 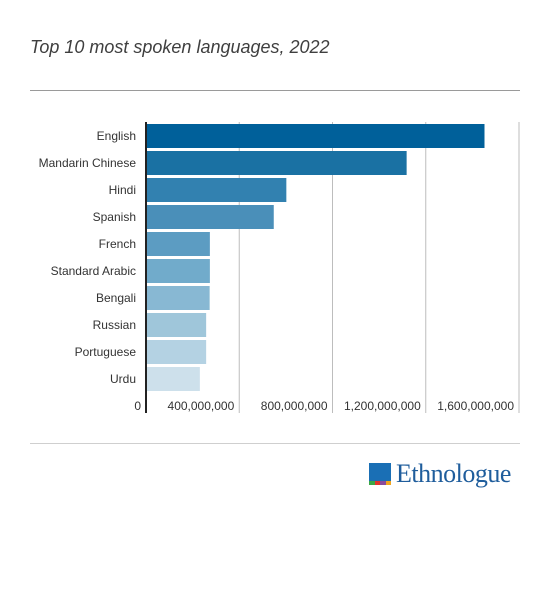 I want to click on ethnologue-logo: Ethnologue, so click(x=440, y=474).